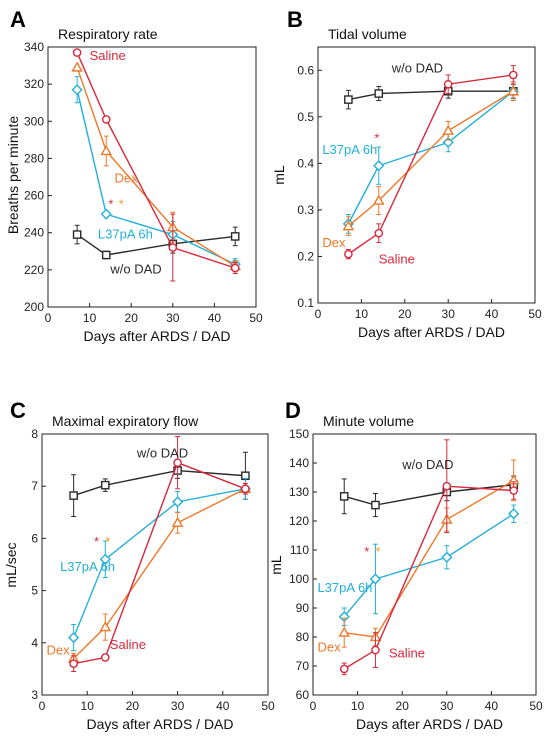  Describe the element at coordinates (34, 434) in the screenshot. I see `y-tick-label: 8` at that location.